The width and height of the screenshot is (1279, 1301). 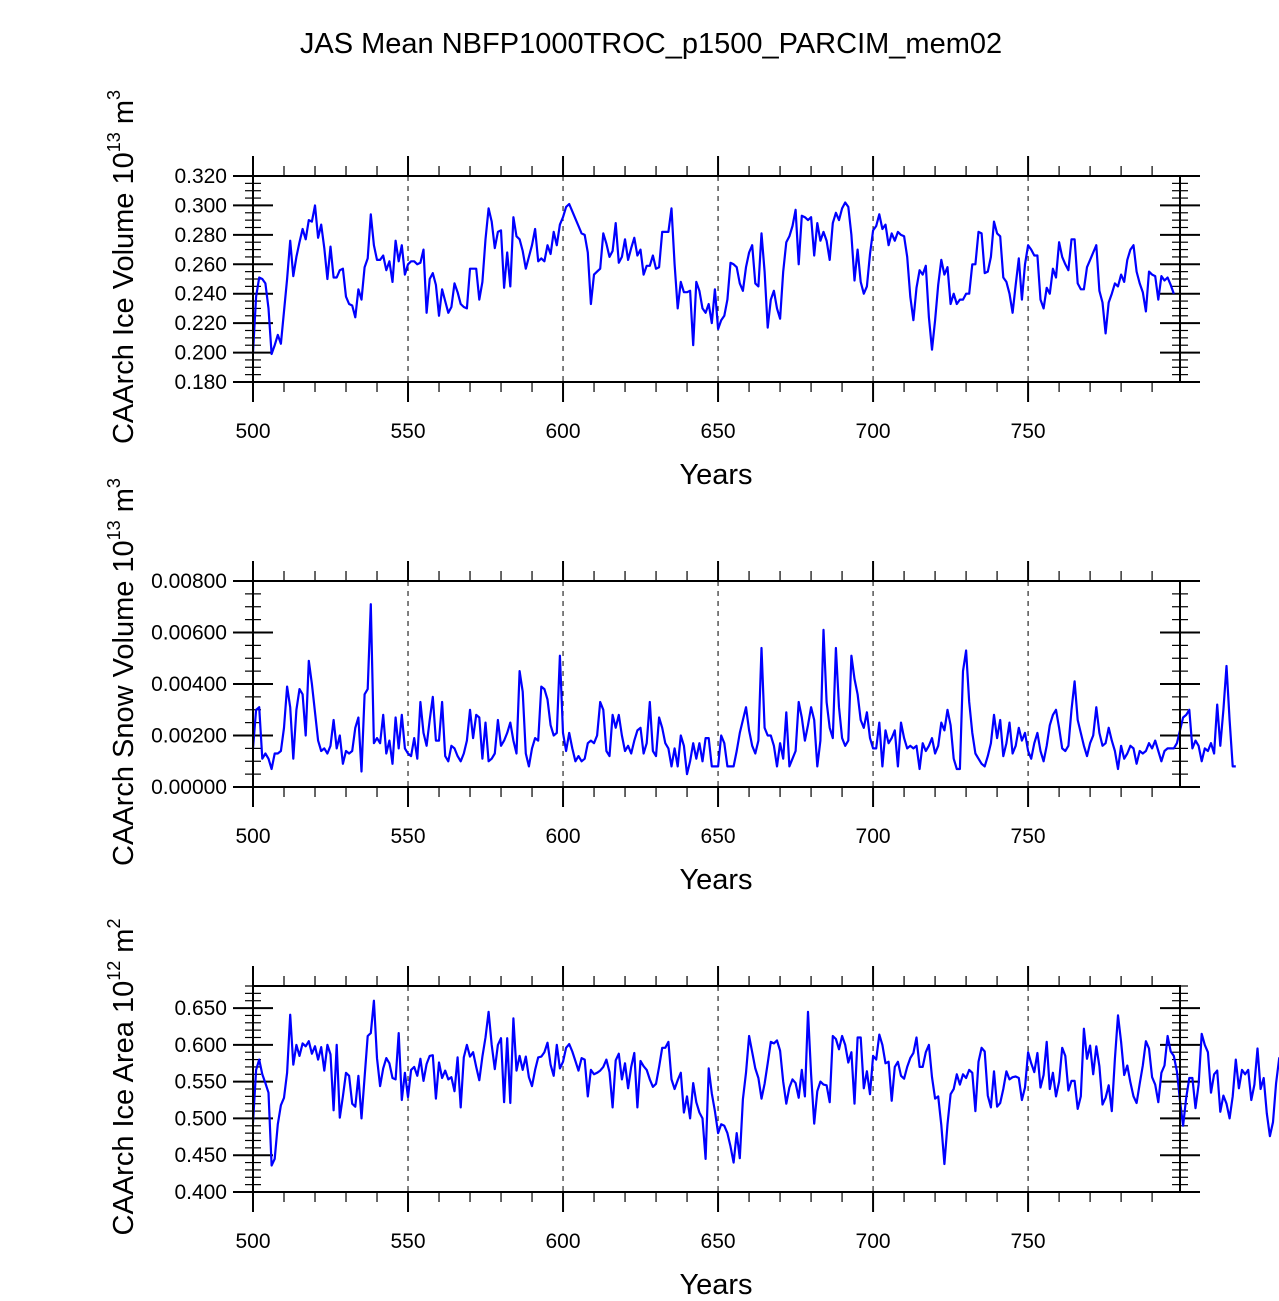 What do you see at coordinates (200, 294) in the screenshot?
I see `y-tick-label: 0.240` at bounding box center [200, 294].